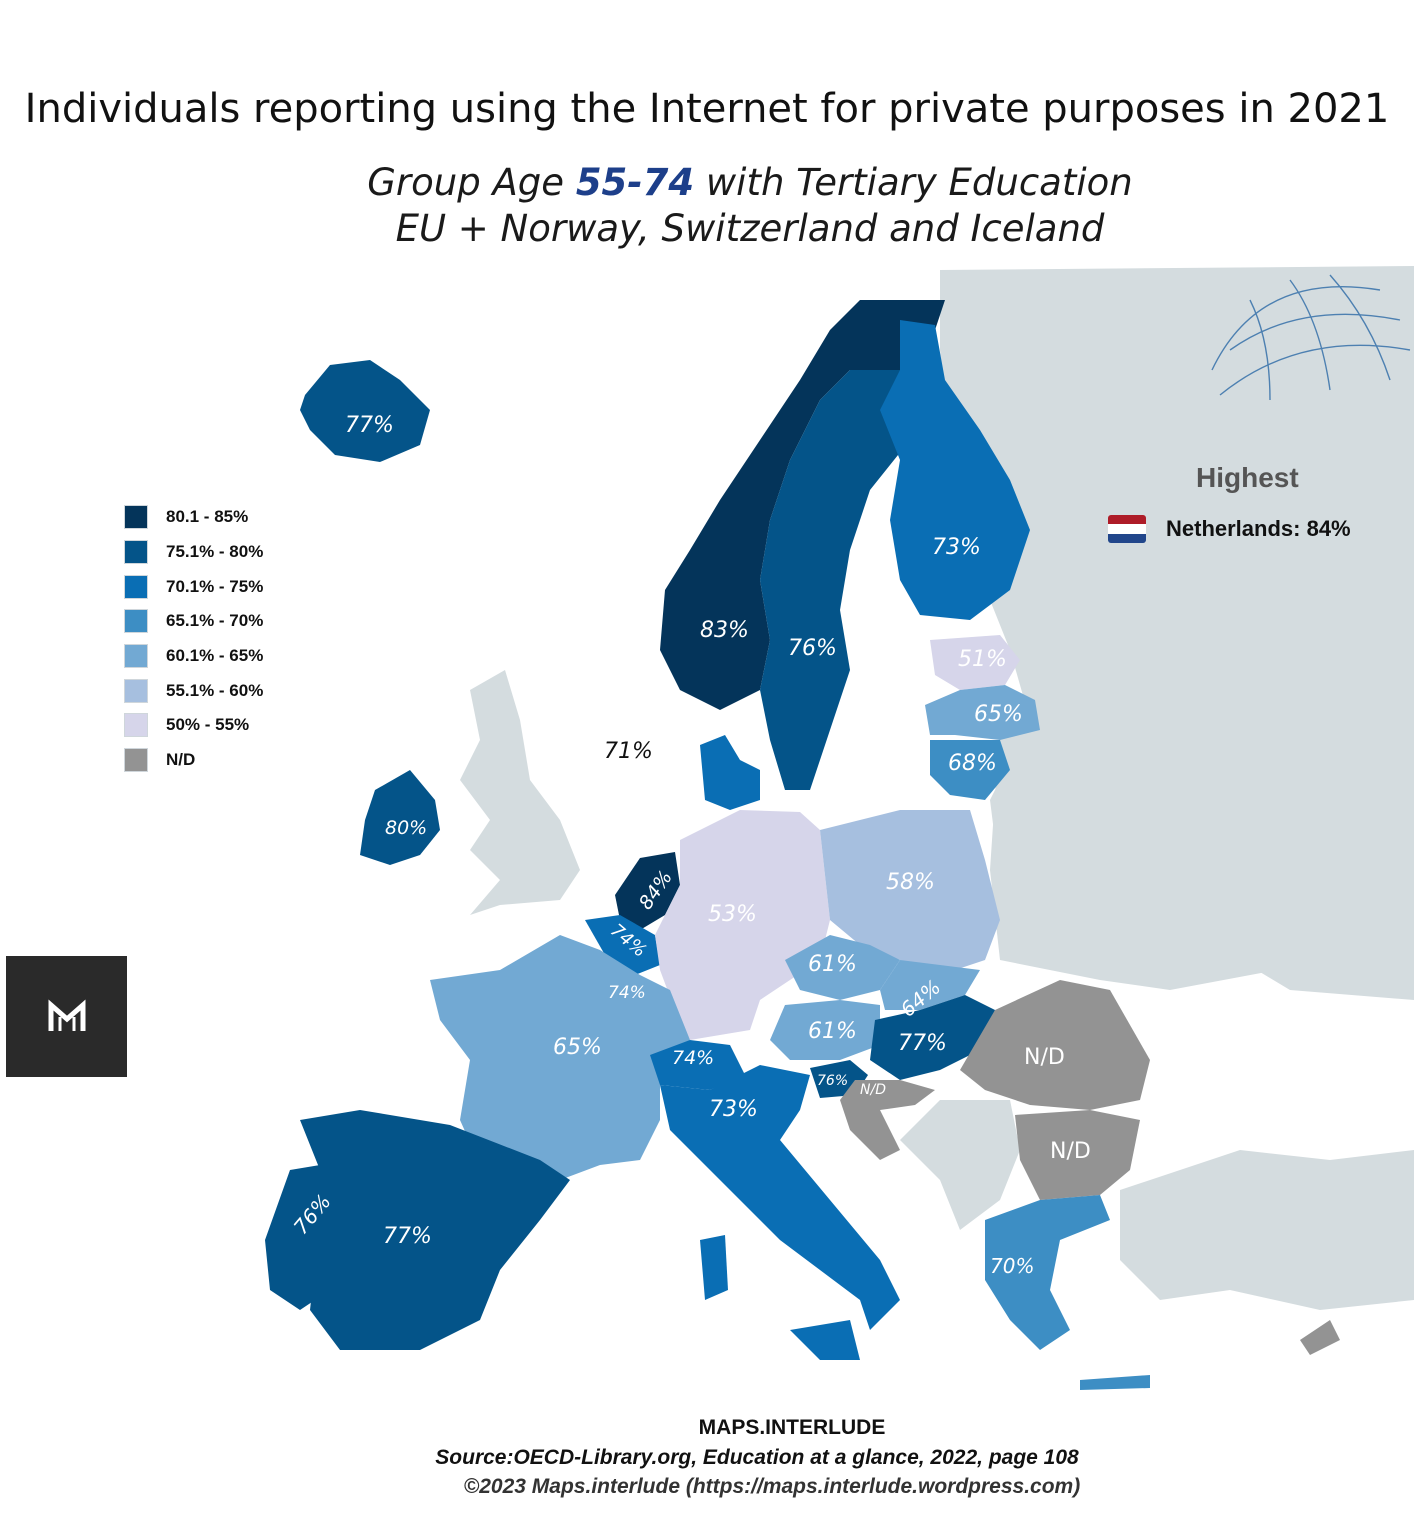 The width and height of the screenshot is (1414, 1517). I want to click on legend-label: 60.1% - 65%, so click(215, 656).